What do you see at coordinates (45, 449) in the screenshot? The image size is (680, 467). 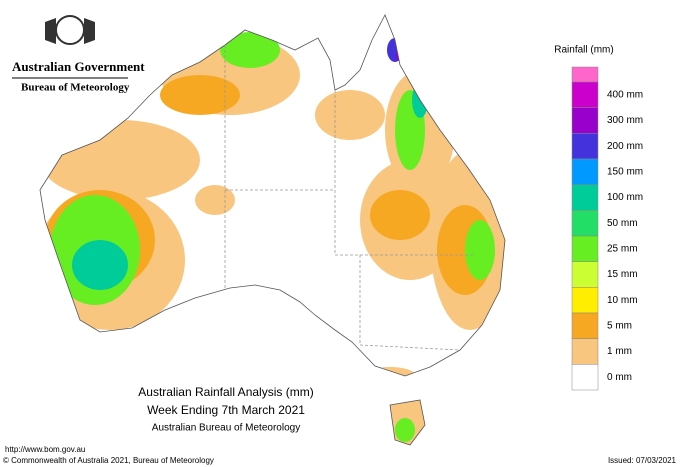 I see `url: http://www.bom.gov.au` at bounding box center [45, 449].